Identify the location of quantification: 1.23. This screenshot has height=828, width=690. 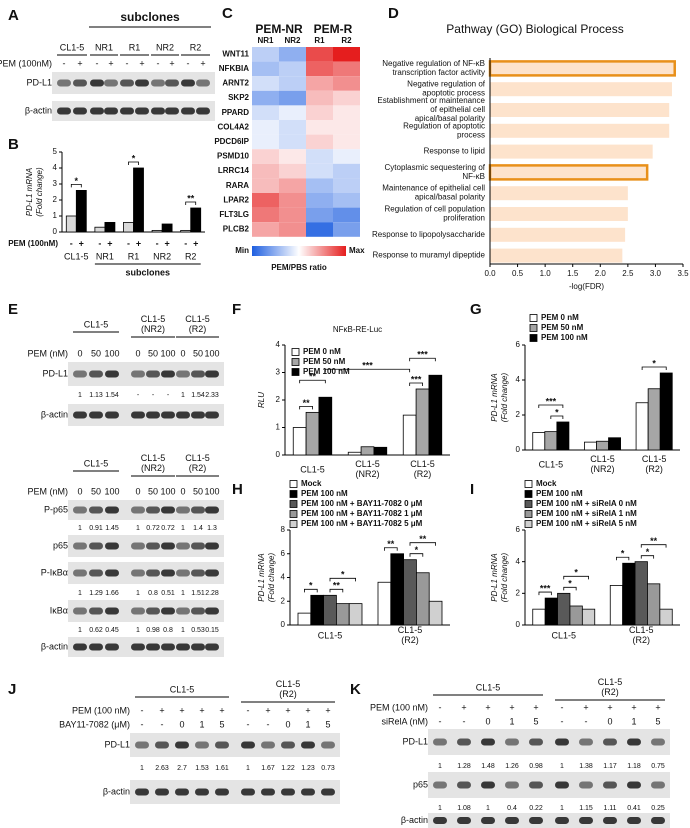
(308, 768).